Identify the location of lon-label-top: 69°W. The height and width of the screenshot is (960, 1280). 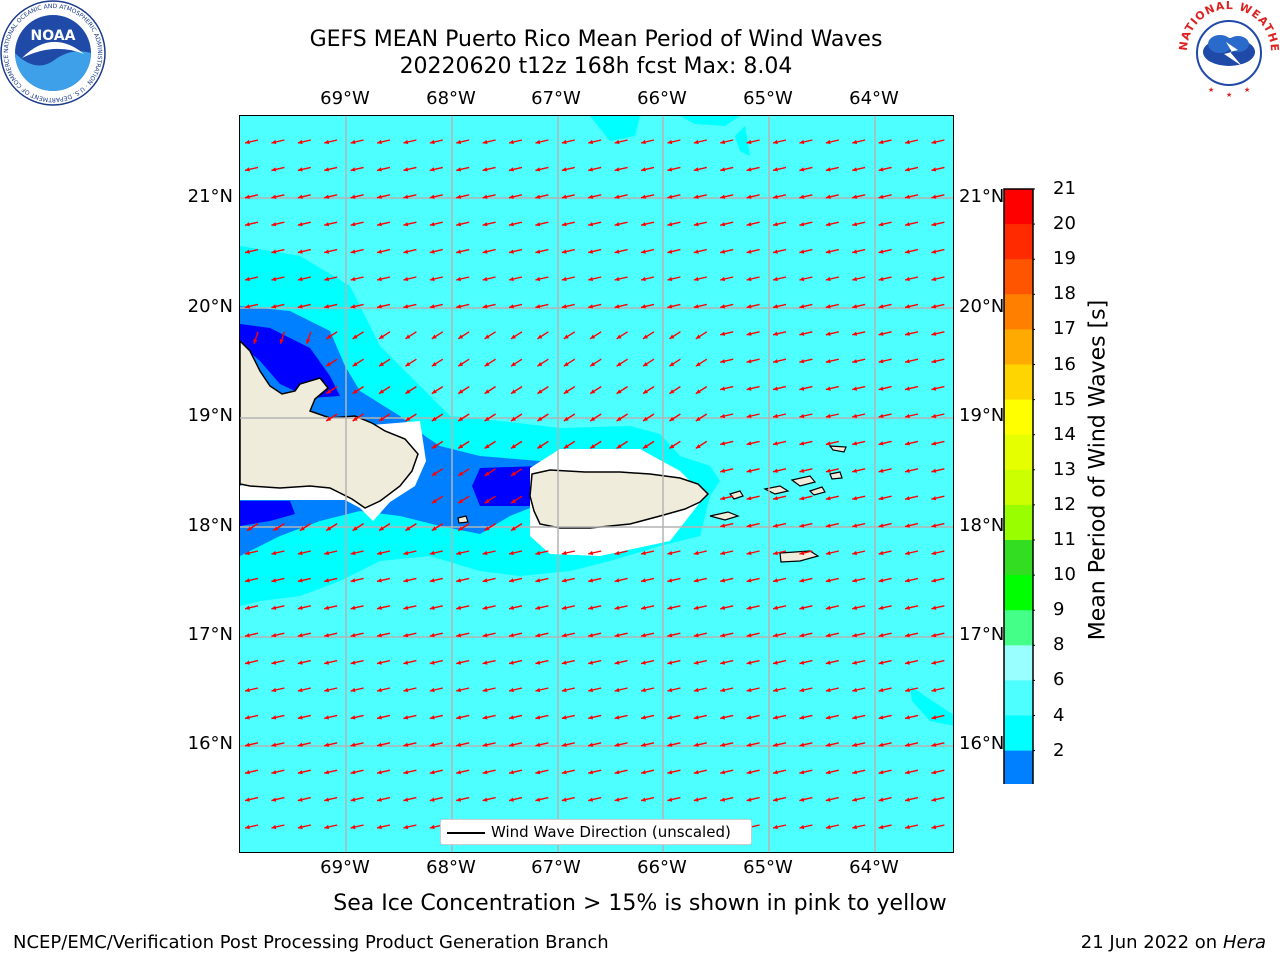
(345, 98).